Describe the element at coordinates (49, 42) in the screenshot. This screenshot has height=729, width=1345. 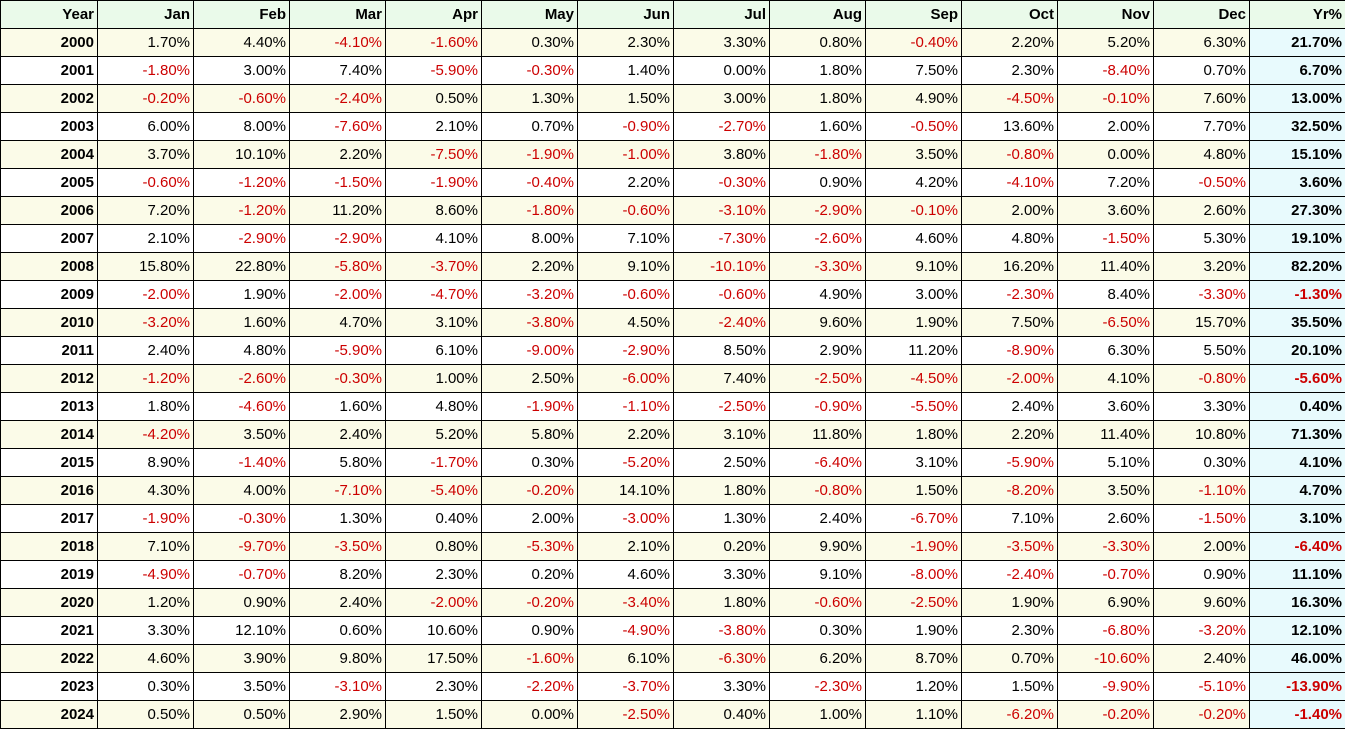
I see `year-cell: 2000` at that location.